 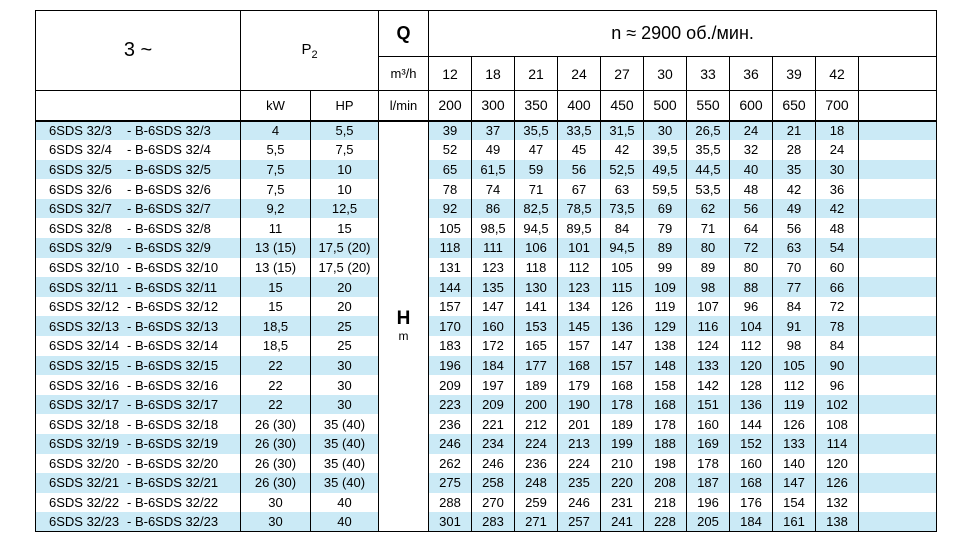 What do you see at coordinates (275, 228) in the screenshot?
I see `kw-value: 11` at bounding box center [275, 228].